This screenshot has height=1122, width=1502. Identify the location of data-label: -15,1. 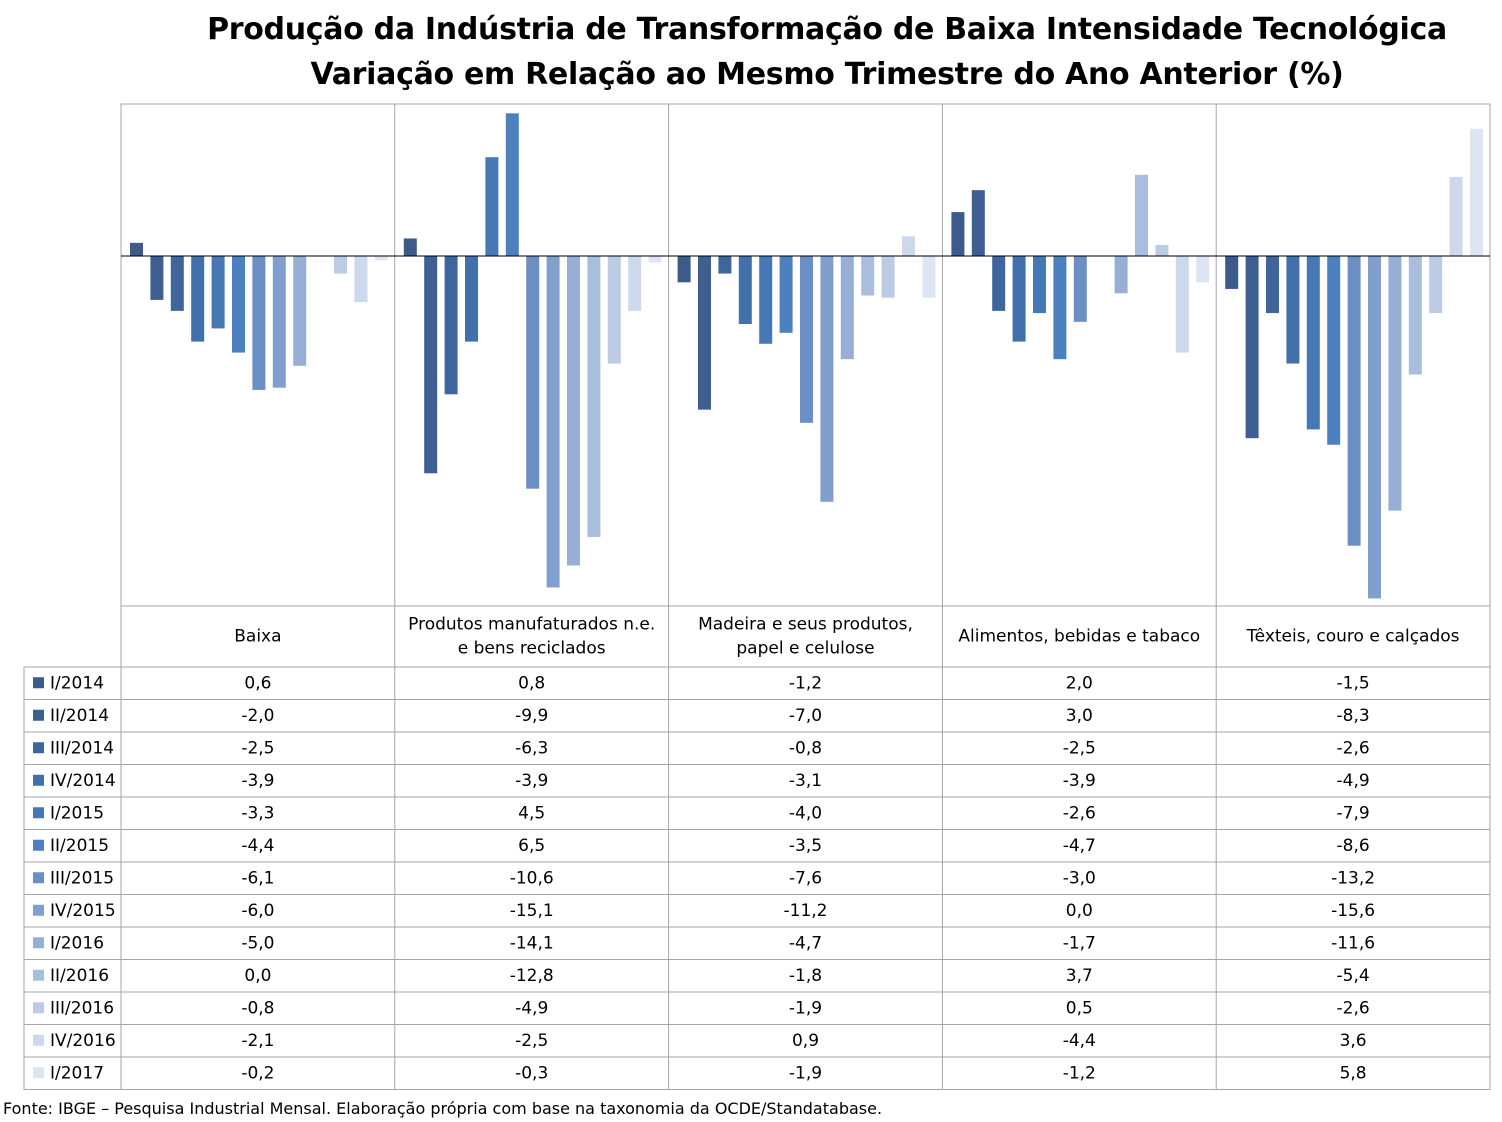
(532, 911).